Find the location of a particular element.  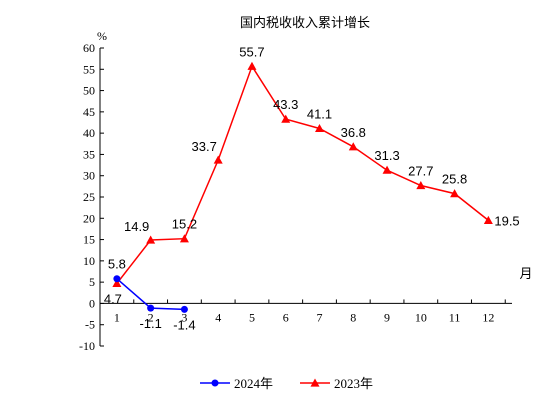

legend-item-2024年: 2024年 is located at coordinates (236, 383).